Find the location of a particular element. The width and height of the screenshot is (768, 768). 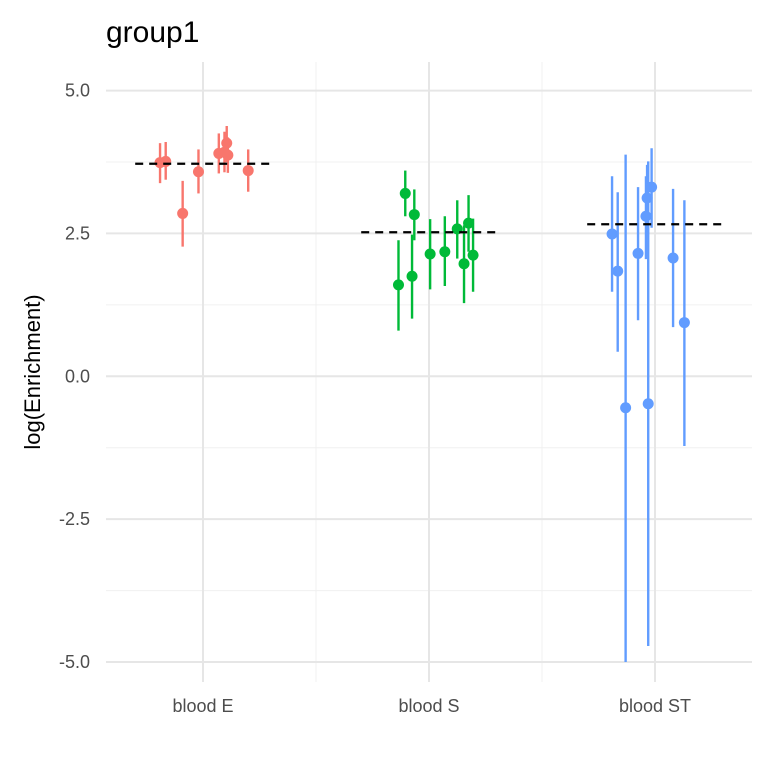

y-tick-label: -2.5 is located at coordinates (74, 519).